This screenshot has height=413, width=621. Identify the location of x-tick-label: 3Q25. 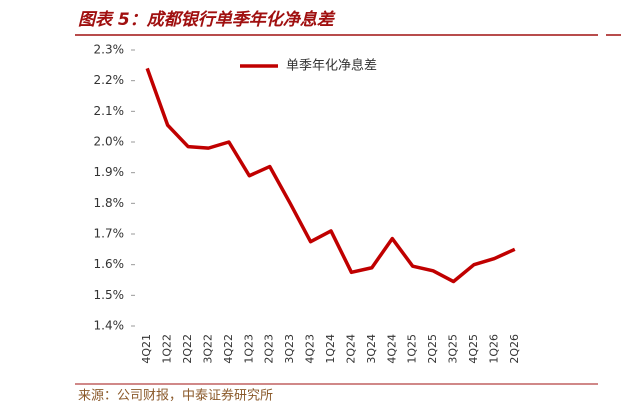
(453, 349).